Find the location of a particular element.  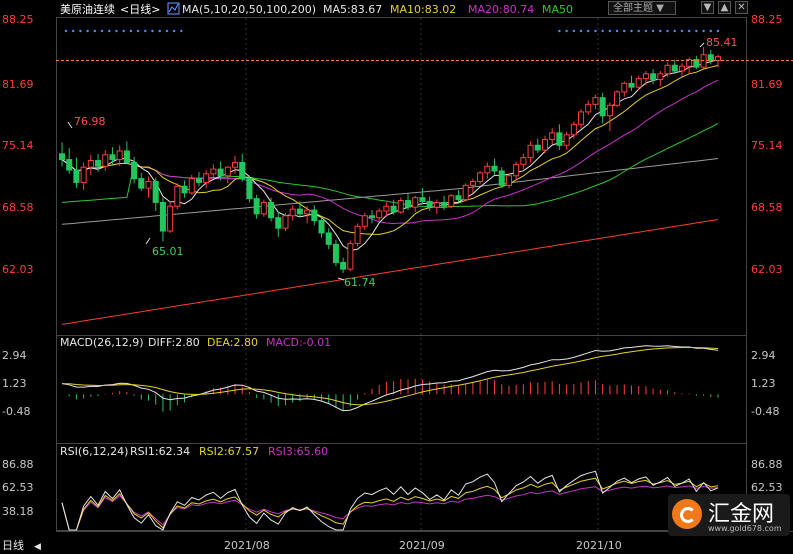

rsi-tick-right-1: 62.53 is located at coordinates (767, 487).